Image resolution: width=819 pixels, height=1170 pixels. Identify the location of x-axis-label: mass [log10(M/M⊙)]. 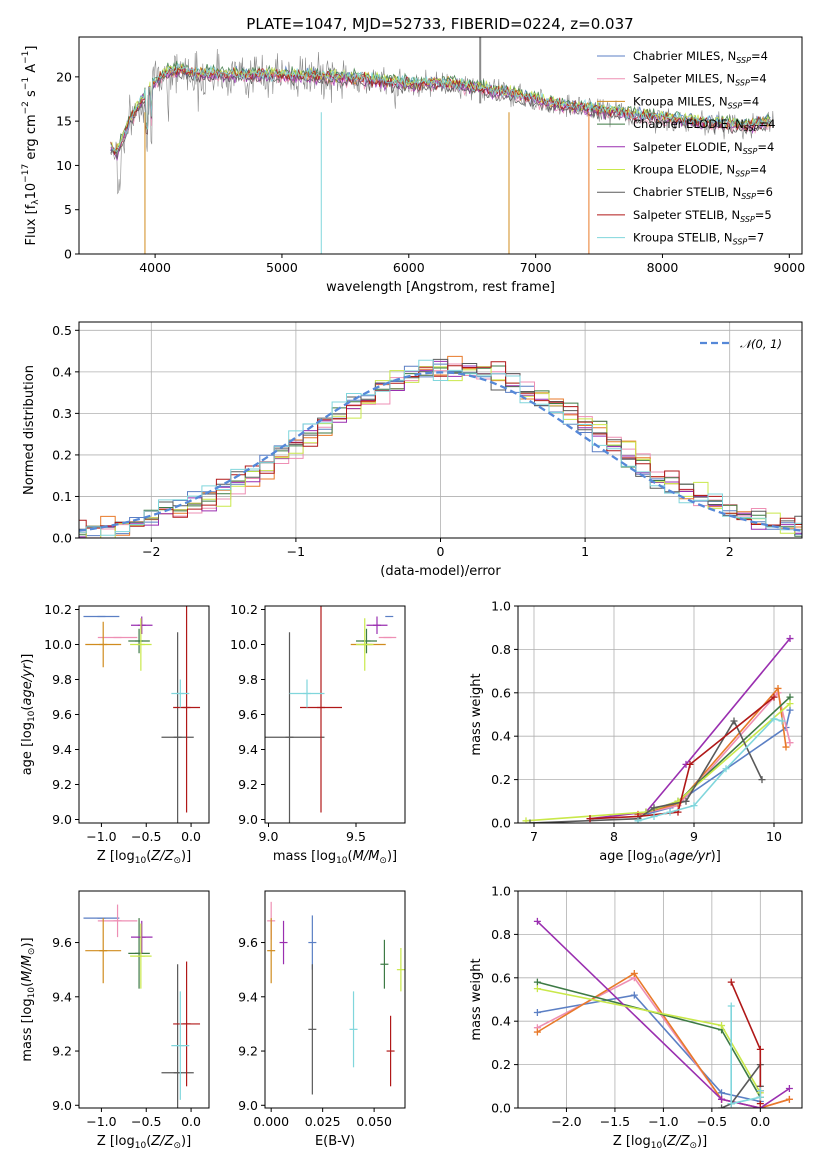
(335, 857).